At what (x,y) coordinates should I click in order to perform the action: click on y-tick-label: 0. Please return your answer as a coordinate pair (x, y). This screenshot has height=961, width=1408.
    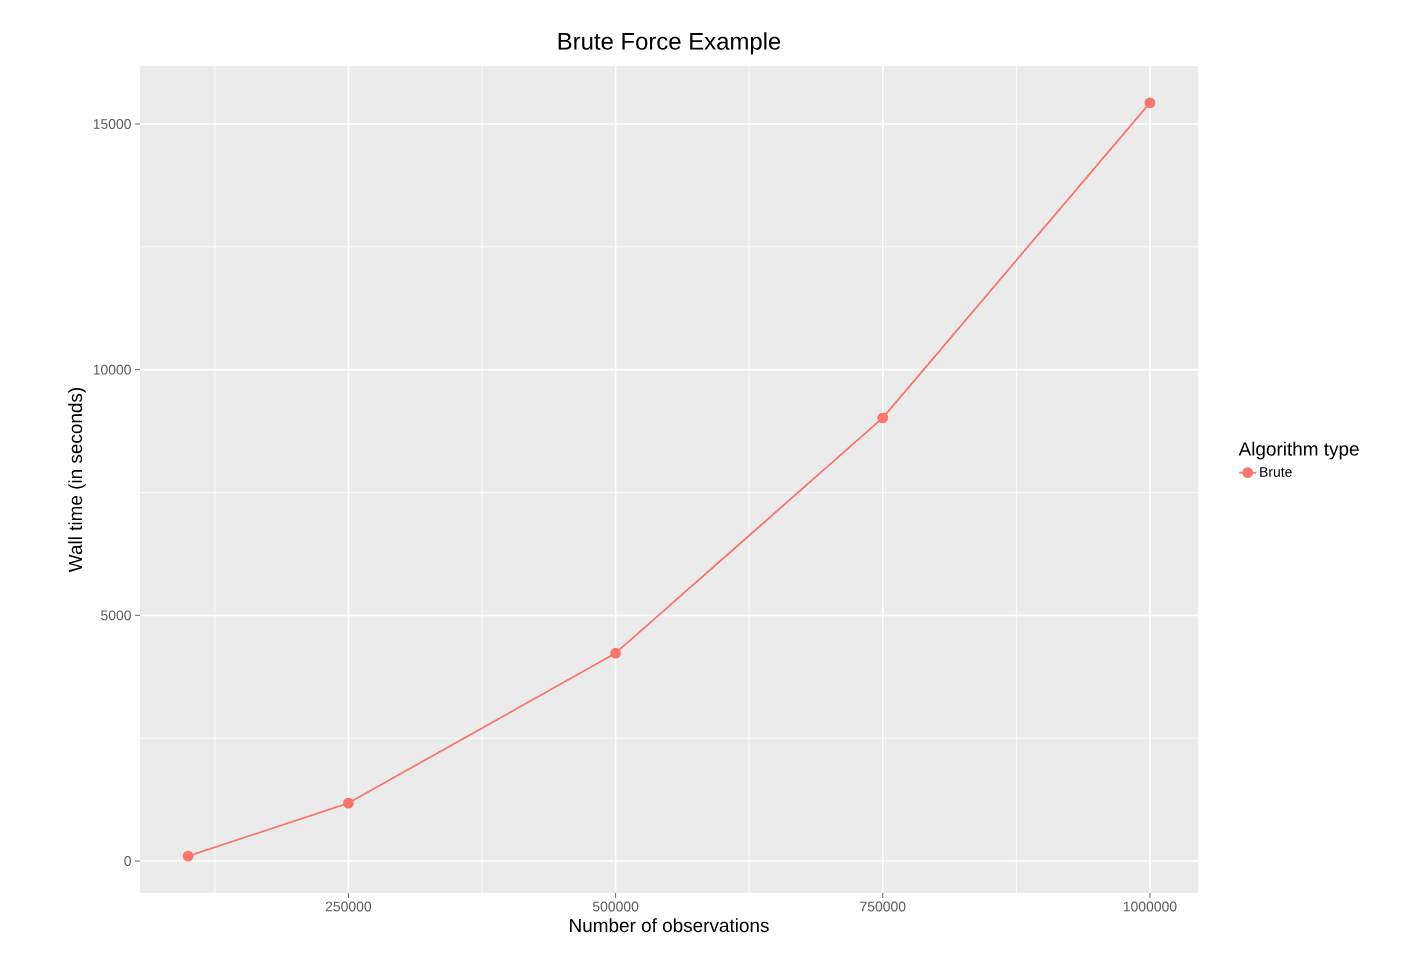
    Looking at the image, I should click on (127, 861).